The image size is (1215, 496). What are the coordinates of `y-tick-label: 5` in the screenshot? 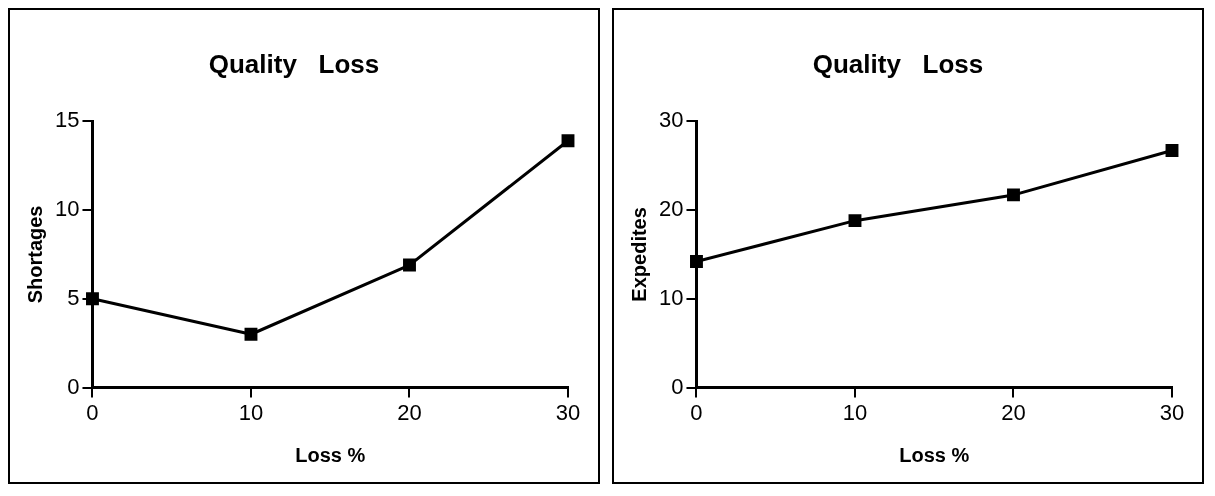 It's located at (73, 297).